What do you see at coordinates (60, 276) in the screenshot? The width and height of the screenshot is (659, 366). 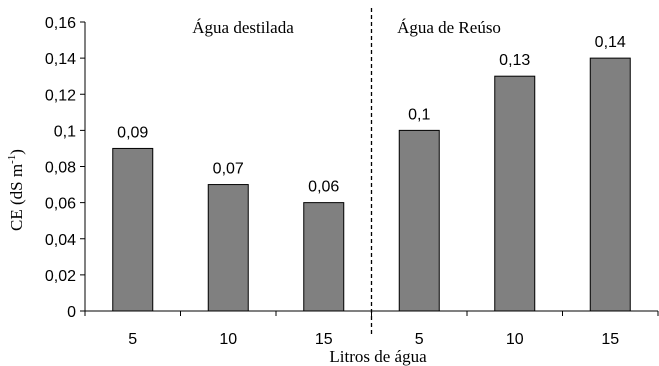 I see `y-tick-label: 0,02` at bounding box center [60, 276].